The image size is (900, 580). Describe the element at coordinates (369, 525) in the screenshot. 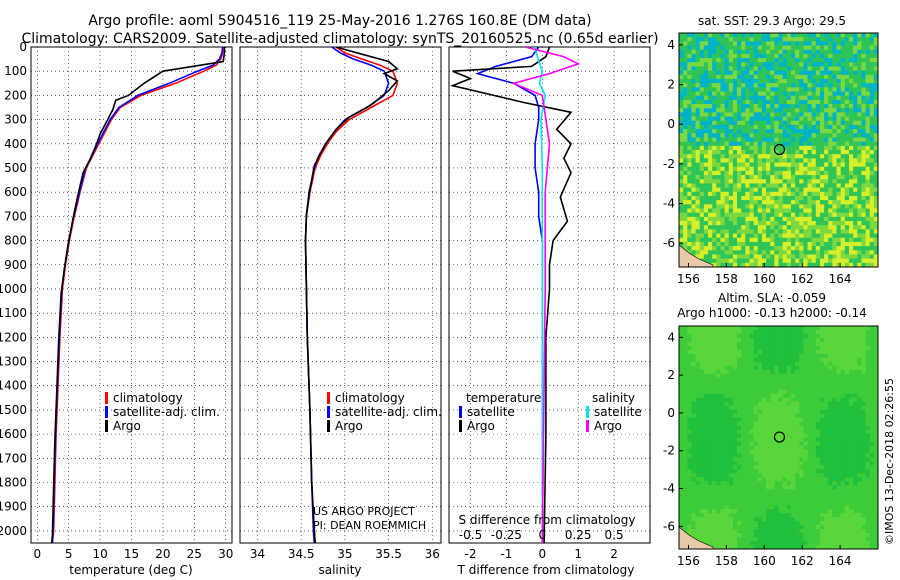

I see `credit-line-2: PI: DEAN ROEMMICH` at that location.